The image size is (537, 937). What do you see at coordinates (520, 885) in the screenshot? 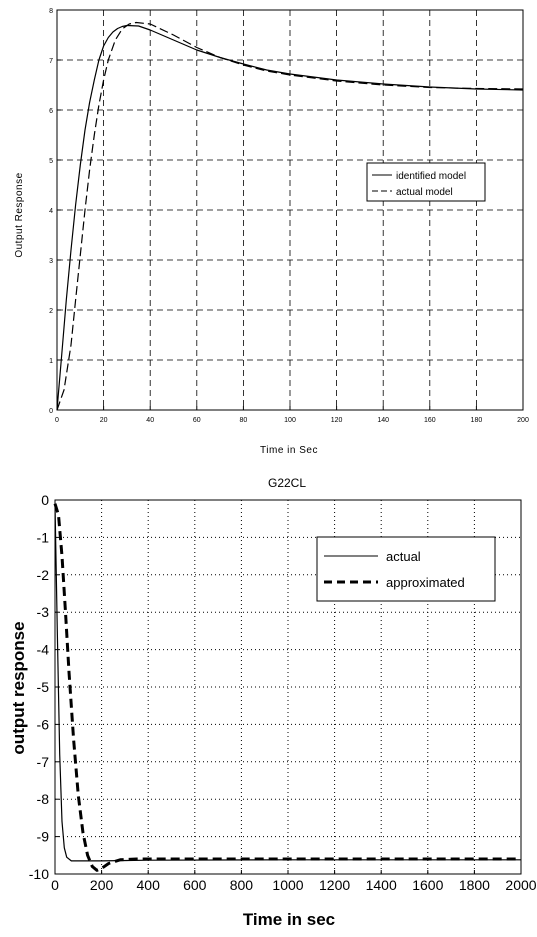
I see `chart-2-x-tick-label: 2000` at bounding box center [520, 885].